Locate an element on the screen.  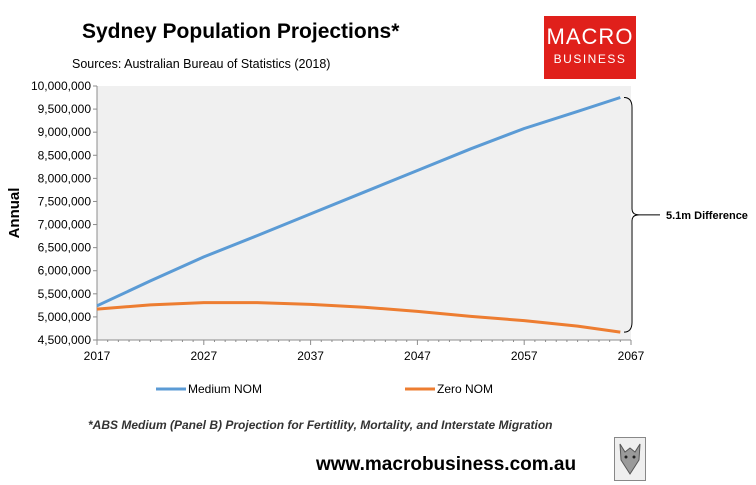
website-url: www.macrobusiness.com.au is located at coordinates (446, 464).